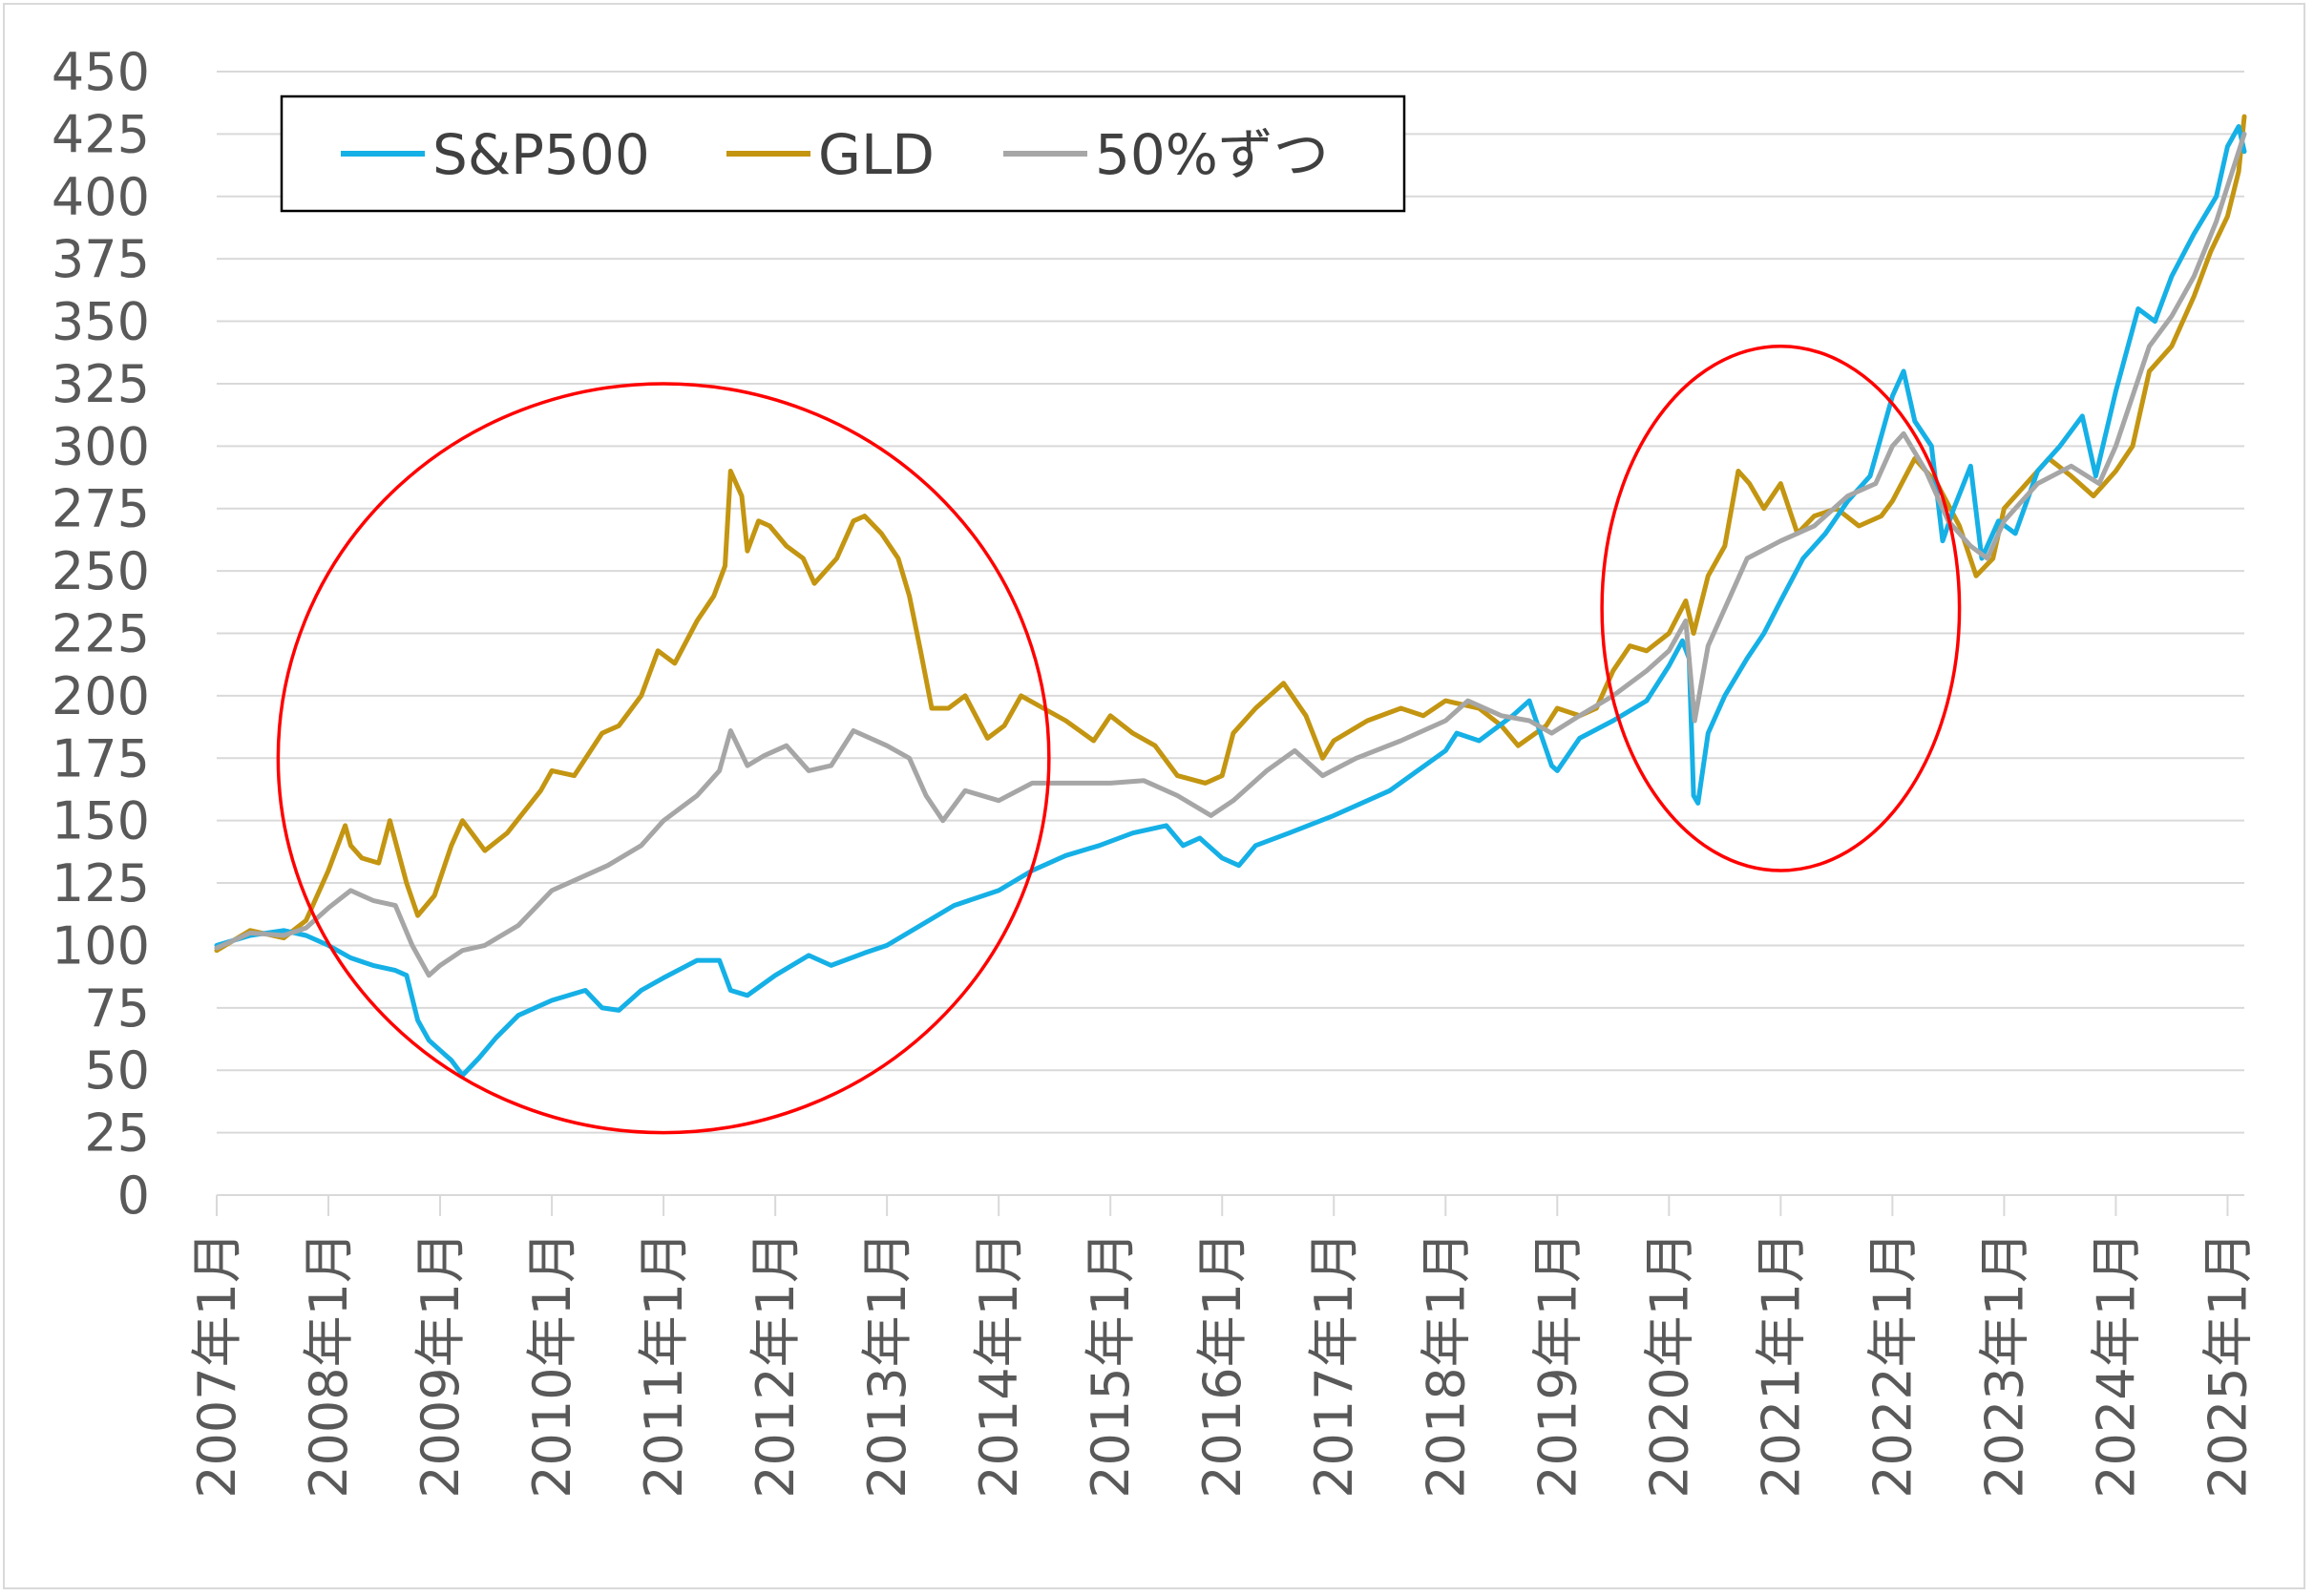 This screenshot has width=2314, height=1596. What do you see at coordinates (2004, 1365) in the screenshot?
I see `x-tick-label: 2023年1月` at bounding box center [2004, 1365].